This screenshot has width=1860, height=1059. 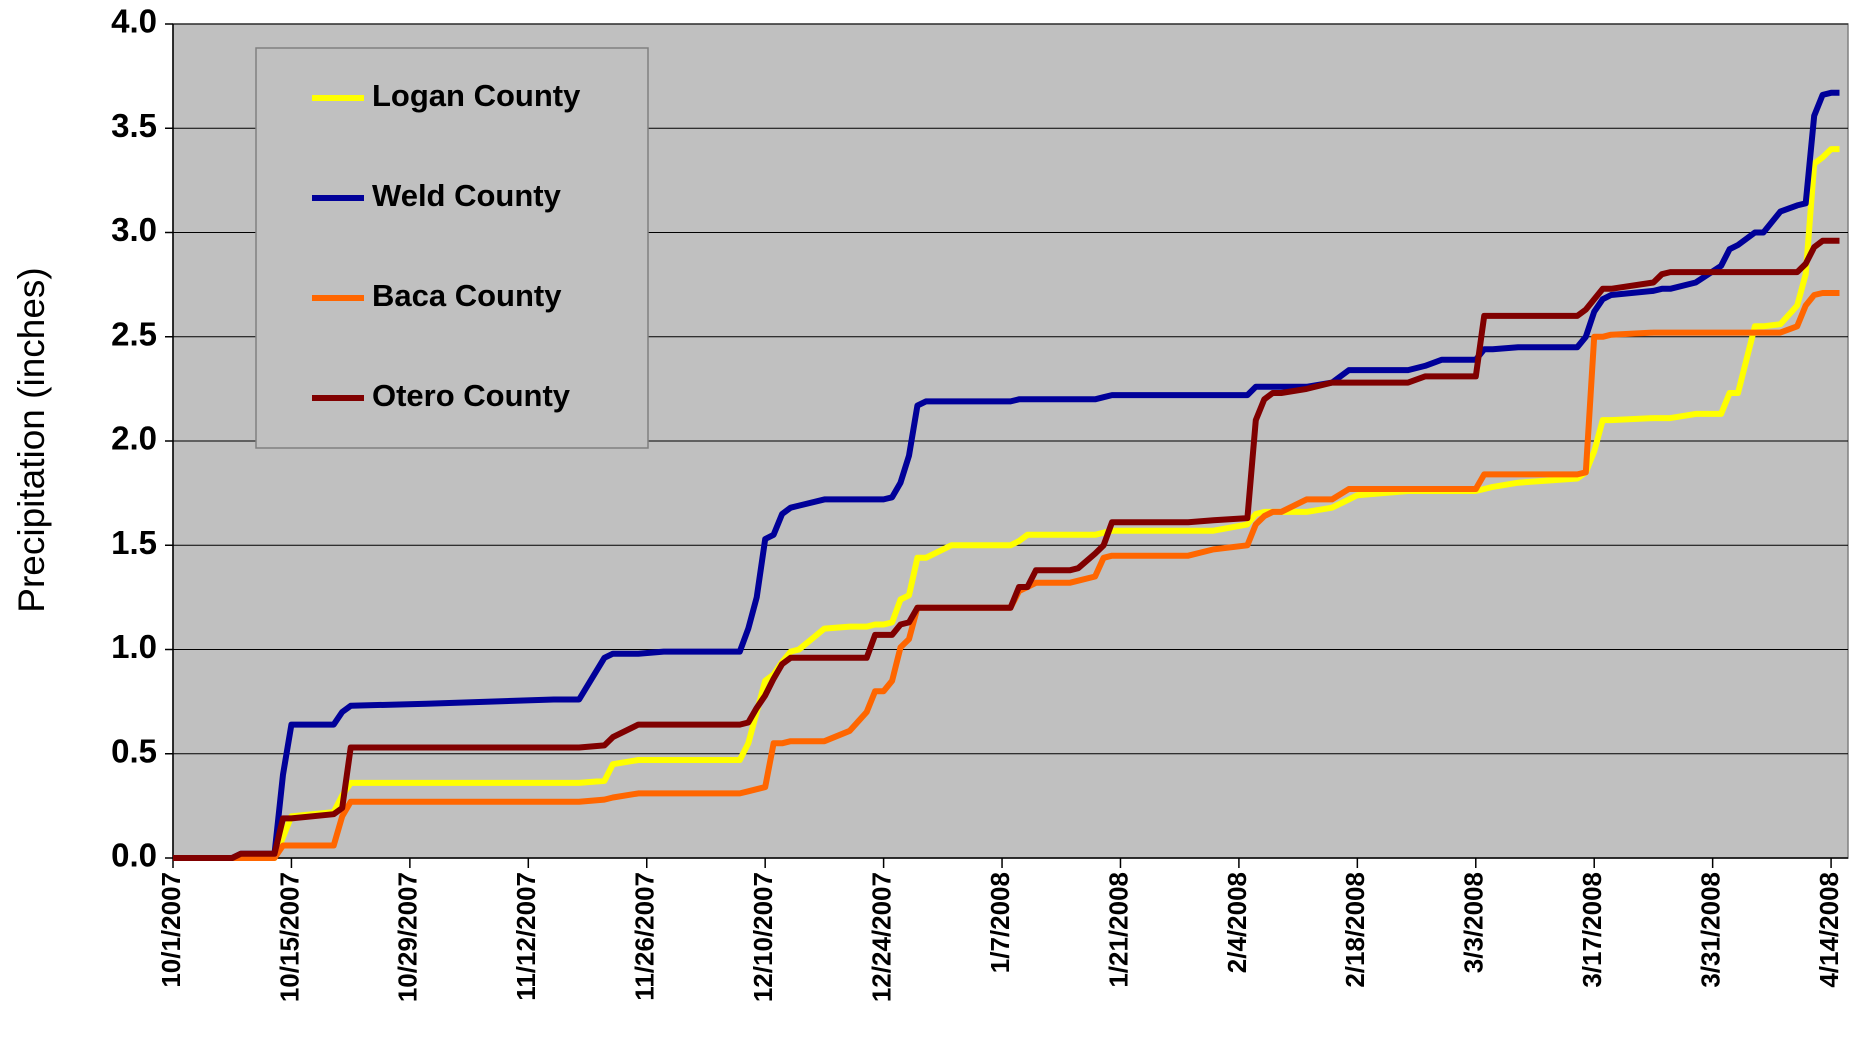 I want to click on x-tick-label: 3/3/2008, so click(x=1474, y=922).